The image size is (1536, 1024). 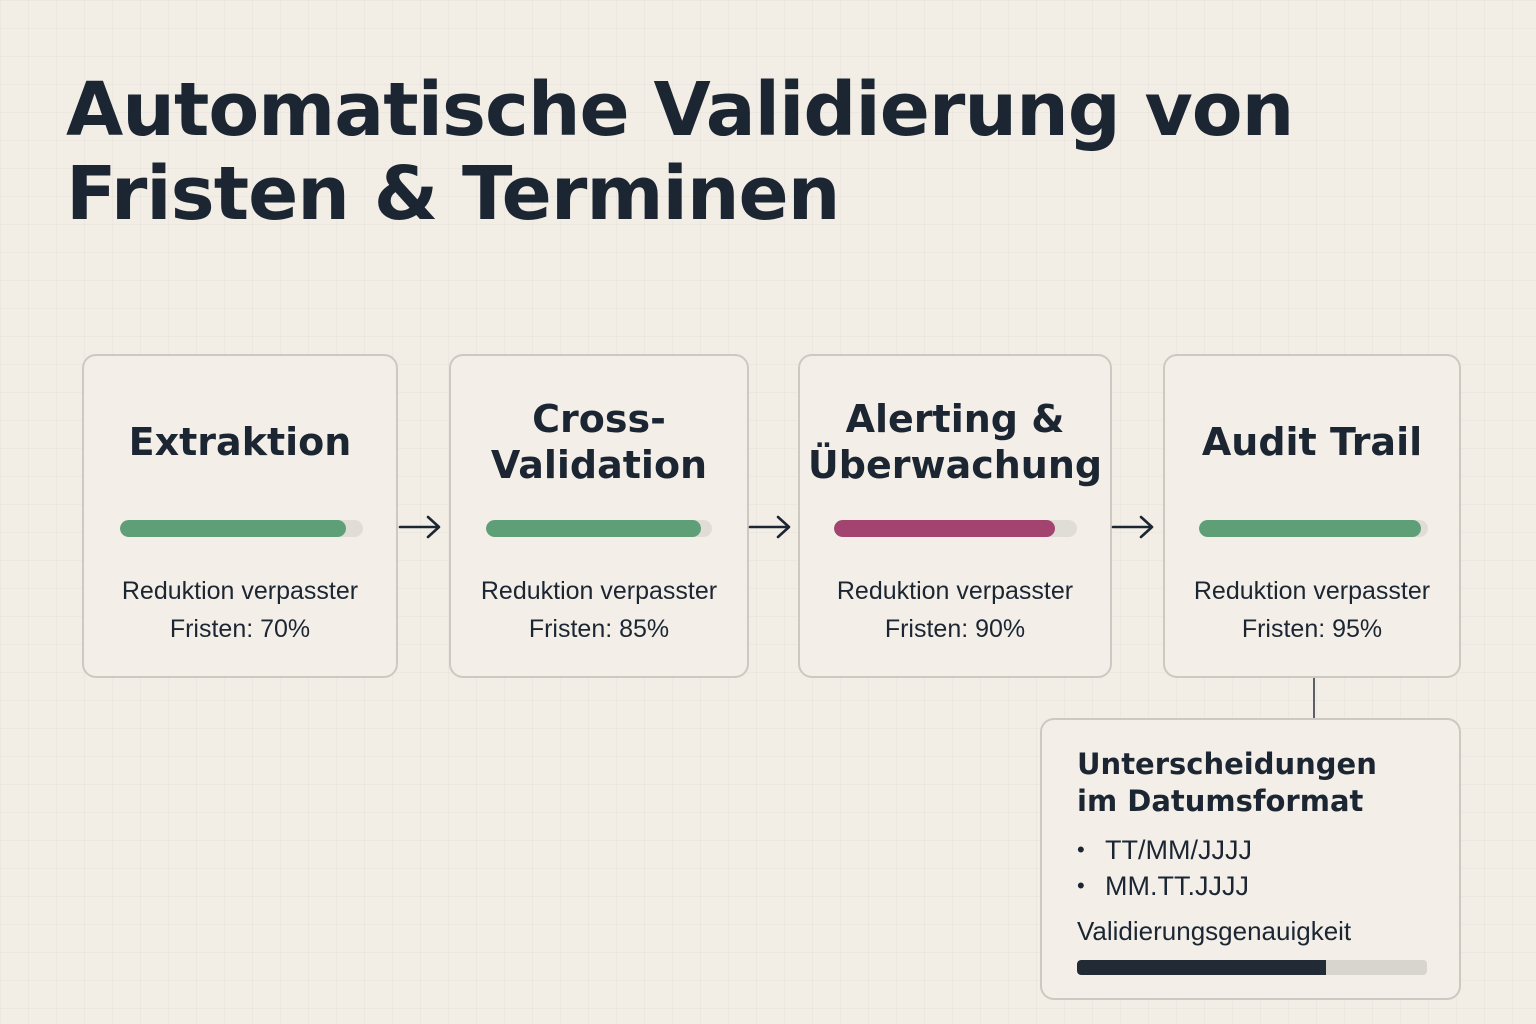 What do you see at coordinates (680, 110) in the screenshot?
I see `page-title-line-1: Automatische Validierung von` at bounding box center [680, 110].